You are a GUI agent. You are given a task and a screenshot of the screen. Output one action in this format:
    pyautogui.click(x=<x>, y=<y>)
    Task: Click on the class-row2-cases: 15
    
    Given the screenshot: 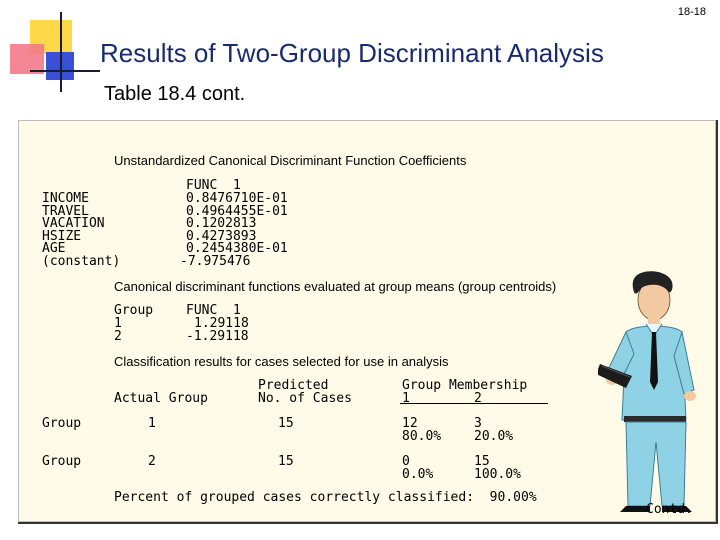 What is the action you would take?
    pyautogui.click(x=286, y=461)
    